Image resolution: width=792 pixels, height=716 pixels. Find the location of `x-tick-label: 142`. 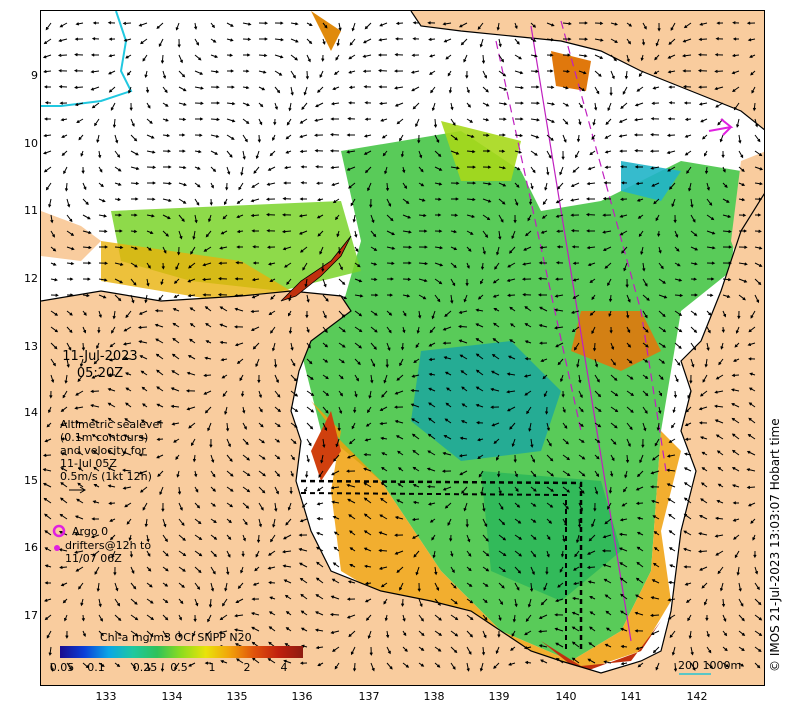

x-tick-label: 142 is located at coordinates (697, 696).